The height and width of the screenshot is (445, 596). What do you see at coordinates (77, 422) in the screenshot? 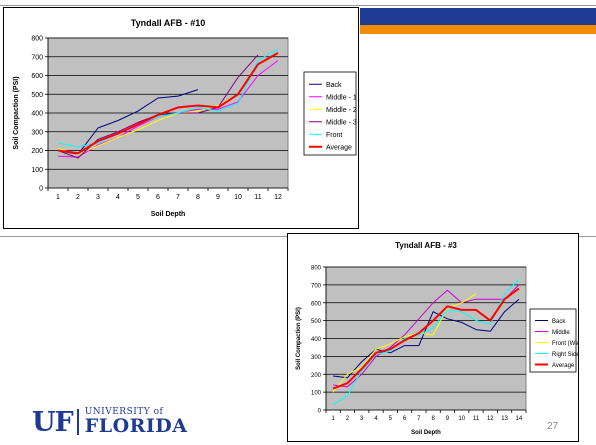
I see `logo-divider` at bounding box center [77, 422].